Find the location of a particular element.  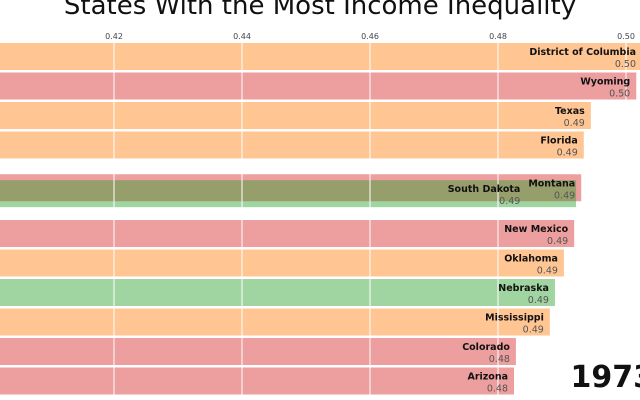

bar-district-of-columbia is located at coordinates (320, 56).